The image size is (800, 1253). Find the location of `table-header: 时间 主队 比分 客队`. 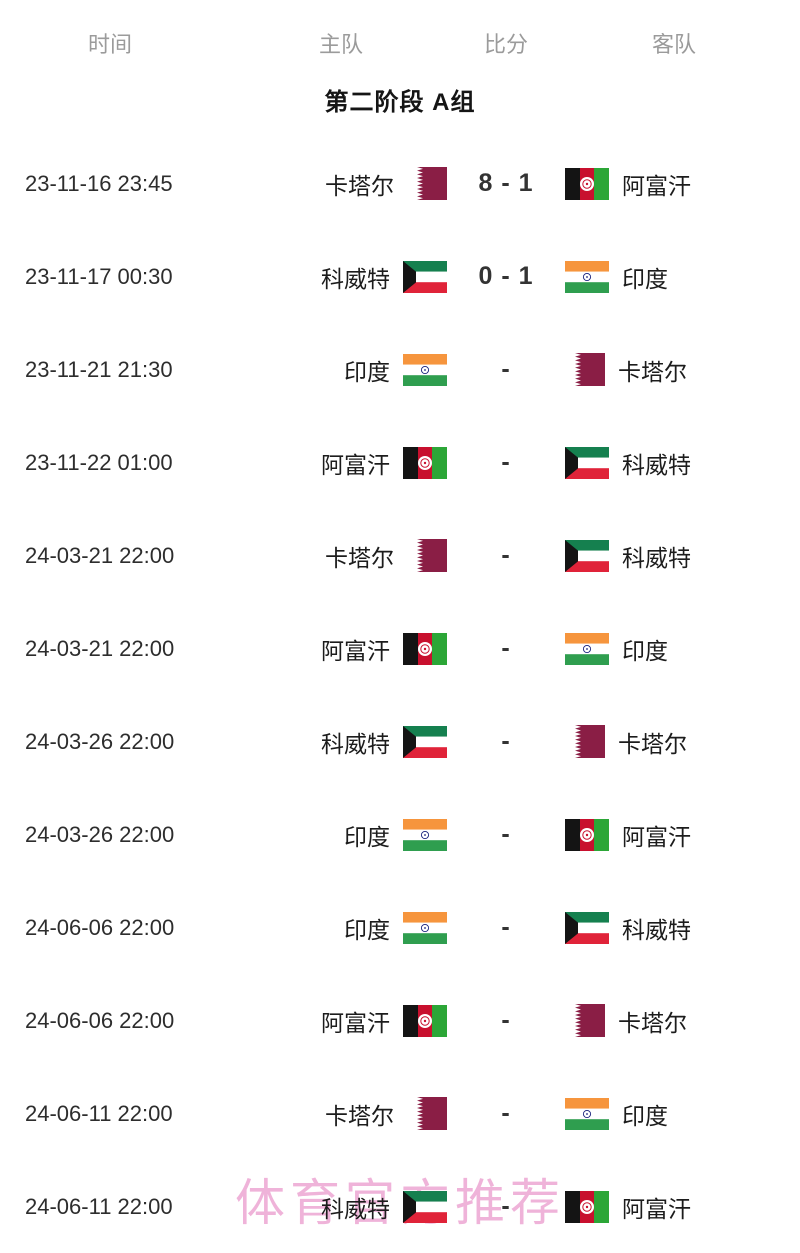

table-header: 时间 主队 比分 客队 is located at coordinates (400, 37).